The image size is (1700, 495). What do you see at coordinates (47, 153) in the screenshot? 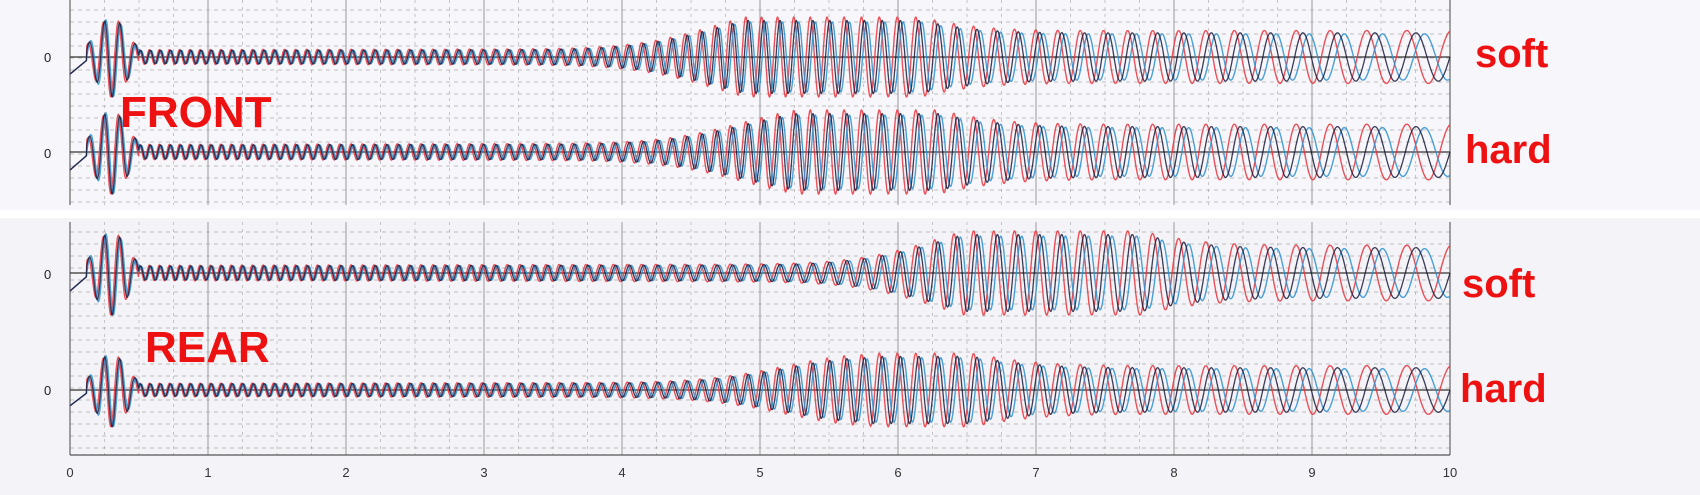
I see `front-hard-zero-label: 0` at bounding box center [47, 153].